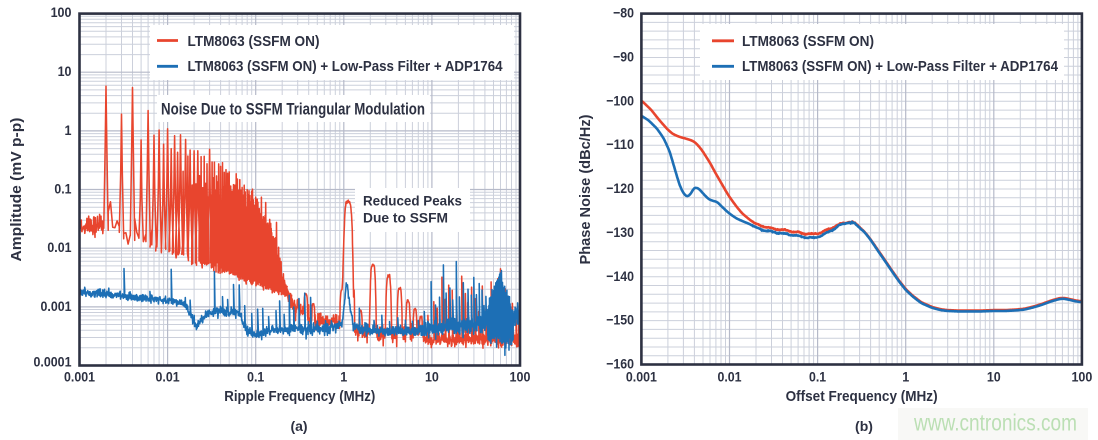 The image size is (1098, 440). What do you see at coordinates (298, 426) in the screenshot?
I see `svg-text: (a)` at bounding box center [298, 426].